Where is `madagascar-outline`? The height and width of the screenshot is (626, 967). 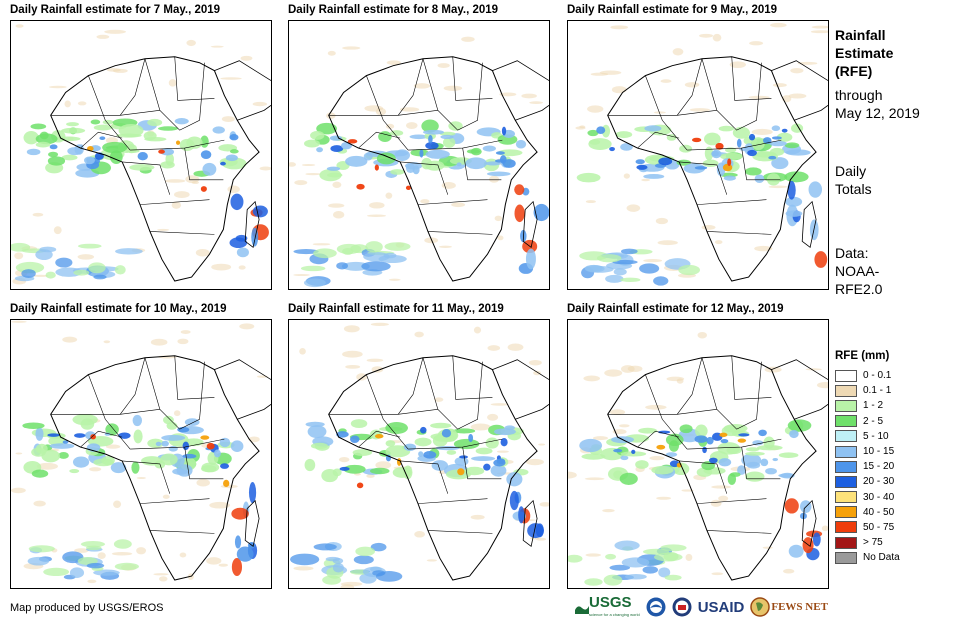
madagascar-outline is located at coordinates (252, 523).